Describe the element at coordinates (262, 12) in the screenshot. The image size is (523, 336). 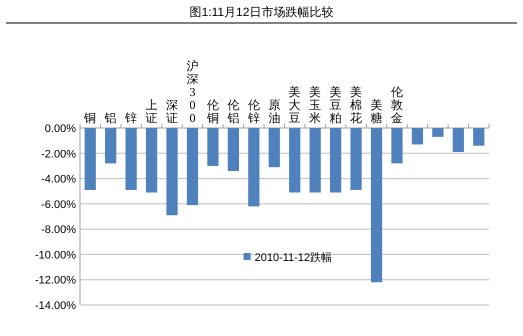
I see `title: 图1:11月12日市场跌幅比较` at that location.